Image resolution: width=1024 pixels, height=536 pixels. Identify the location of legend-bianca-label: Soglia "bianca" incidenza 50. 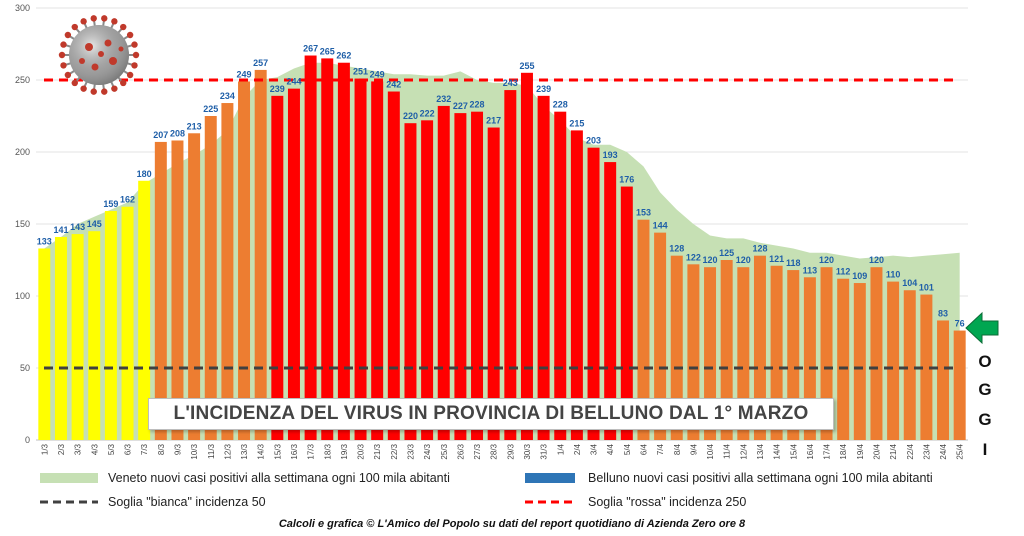
(187, 502).